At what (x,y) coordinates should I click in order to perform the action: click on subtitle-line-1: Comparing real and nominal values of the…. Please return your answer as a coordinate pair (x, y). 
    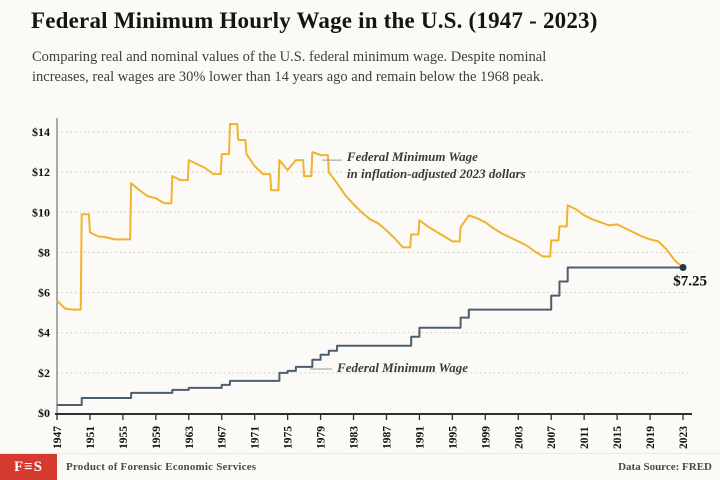
    Looking at the image, I should click on (289, 57).